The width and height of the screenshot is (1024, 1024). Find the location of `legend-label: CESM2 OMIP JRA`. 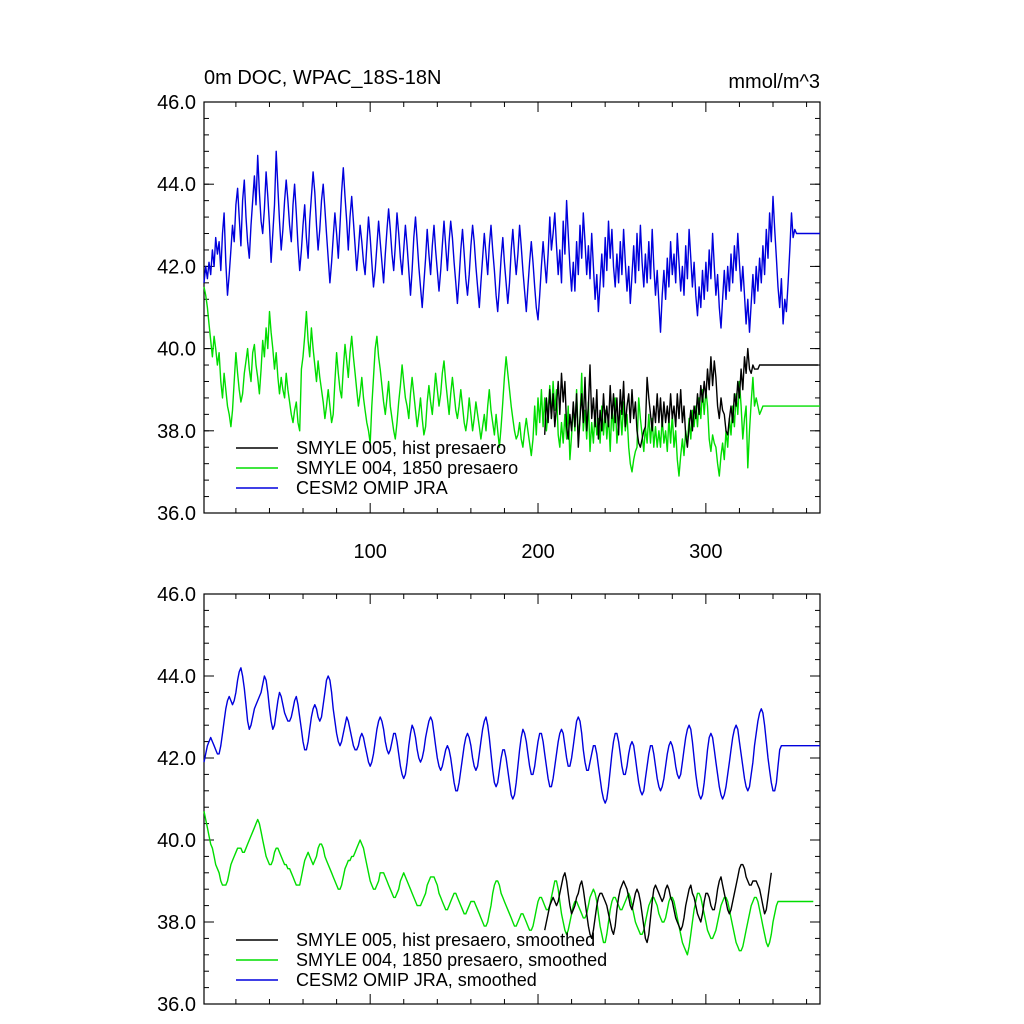

legend-label: CESM2 OMIP JRA is located at coordinates (372, 488).